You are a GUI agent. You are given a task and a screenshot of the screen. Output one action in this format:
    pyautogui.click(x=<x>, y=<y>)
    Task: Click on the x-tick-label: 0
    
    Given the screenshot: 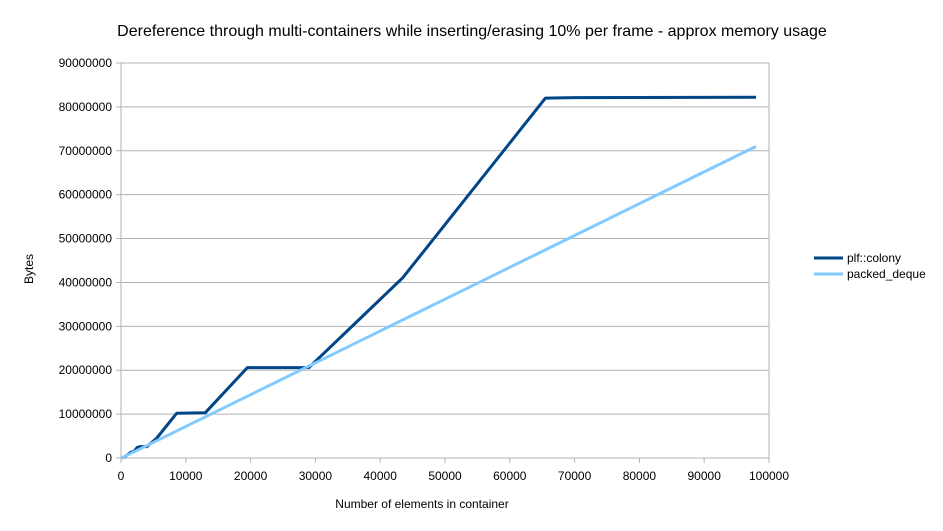 What is the action you would take?
    pyautogui.click(x=121, y=476)
    